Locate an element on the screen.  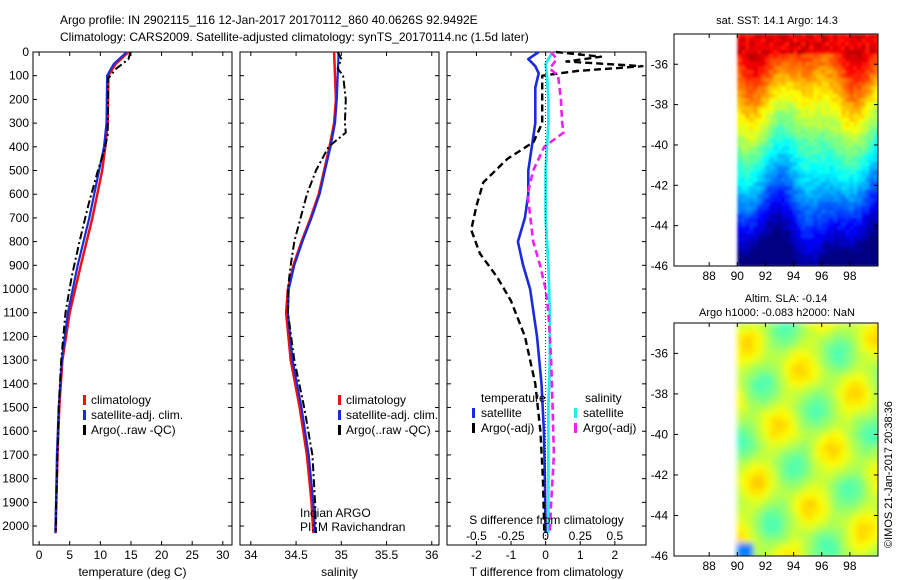
depth-tick-label: 700 is located at coordinates (19, 218).